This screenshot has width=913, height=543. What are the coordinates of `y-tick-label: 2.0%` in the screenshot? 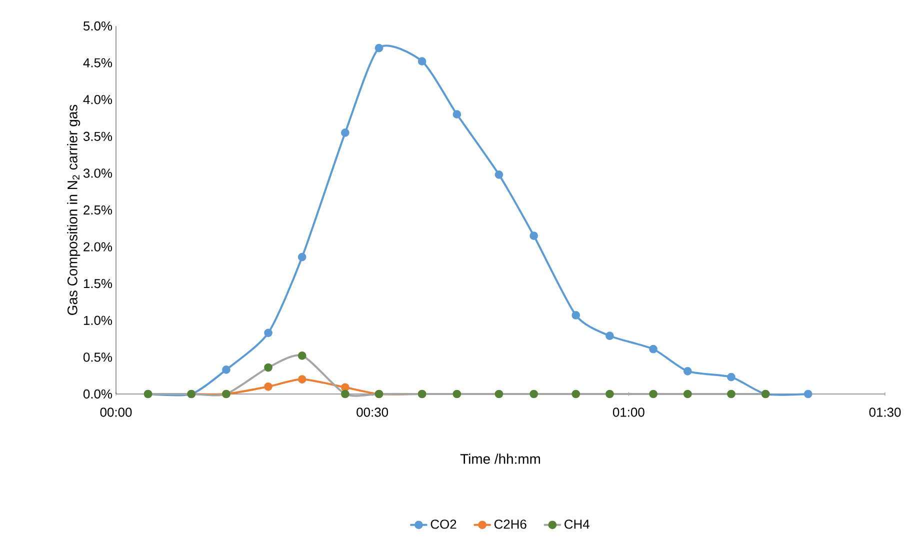 It's located at (98, 247).